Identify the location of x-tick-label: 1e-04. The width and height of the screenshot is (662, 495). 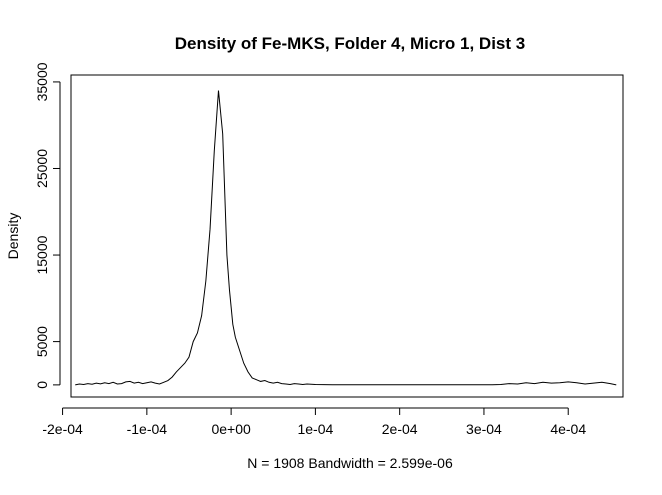
(315, 429).